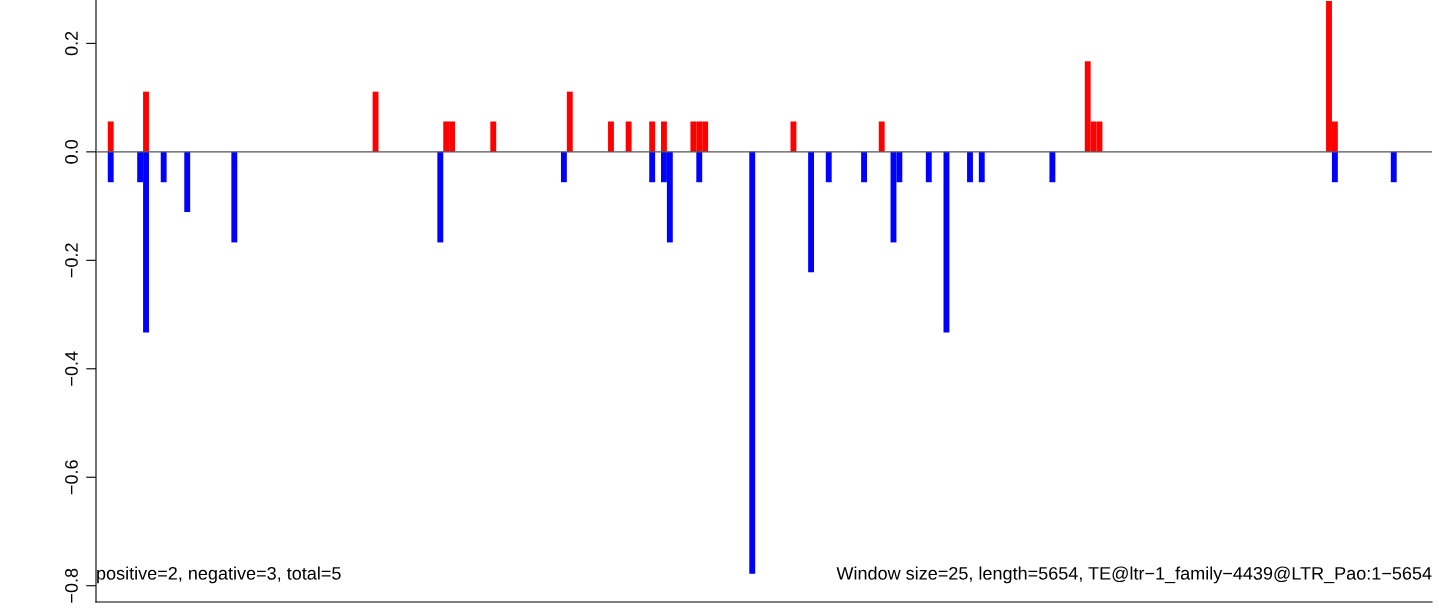 The height and width of the screenshot is (613, 1439). I want to click on annotation: Window size=25, length=5654, TE@ltr−1_family−4439@LTR_Pao:1−5654, so click(1134, 575).